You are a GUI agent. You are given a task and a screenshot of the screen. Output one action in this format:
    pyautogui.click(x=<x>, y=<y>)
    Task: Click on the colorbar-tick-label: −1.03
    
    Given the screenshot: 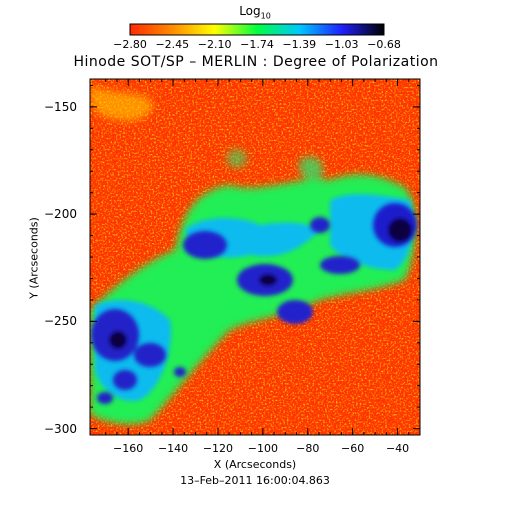 What is the action you would take?
    pyautogui.click(x=341, y=44)
    